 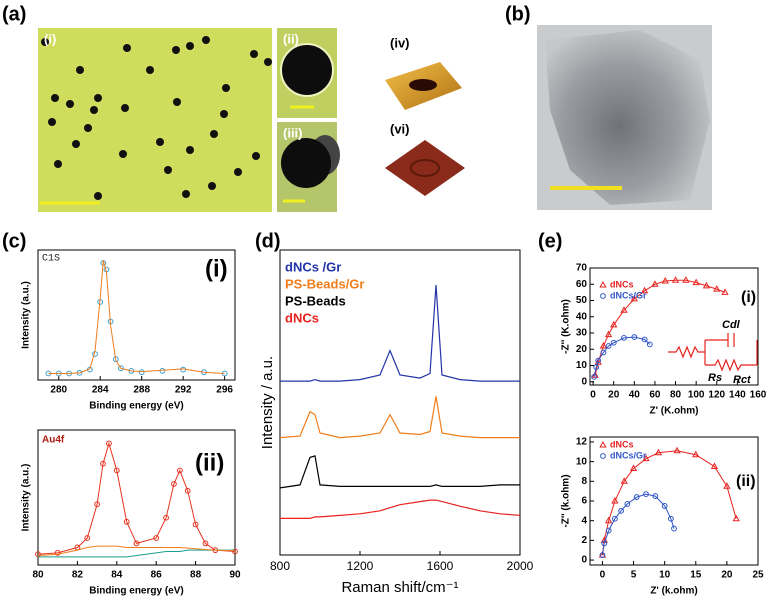 What do you see at coordinates (216, 268) in the screenshot?
I see `annotation: (i)` at bounding box center [216, 268].